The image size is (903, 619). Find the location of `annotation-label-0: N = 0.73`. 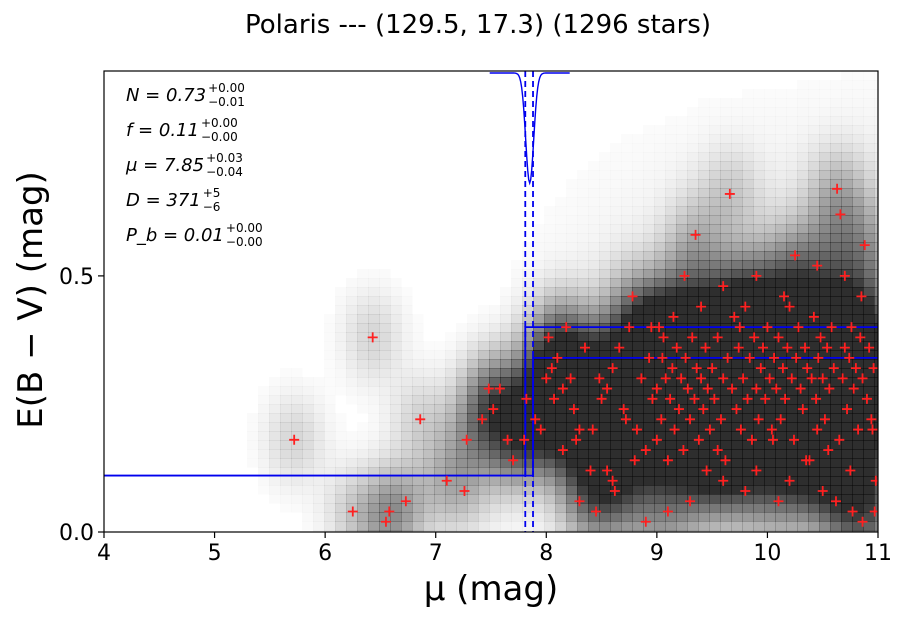

annotation-label-0: N = 0.73 is located at coordinates (166, 95).